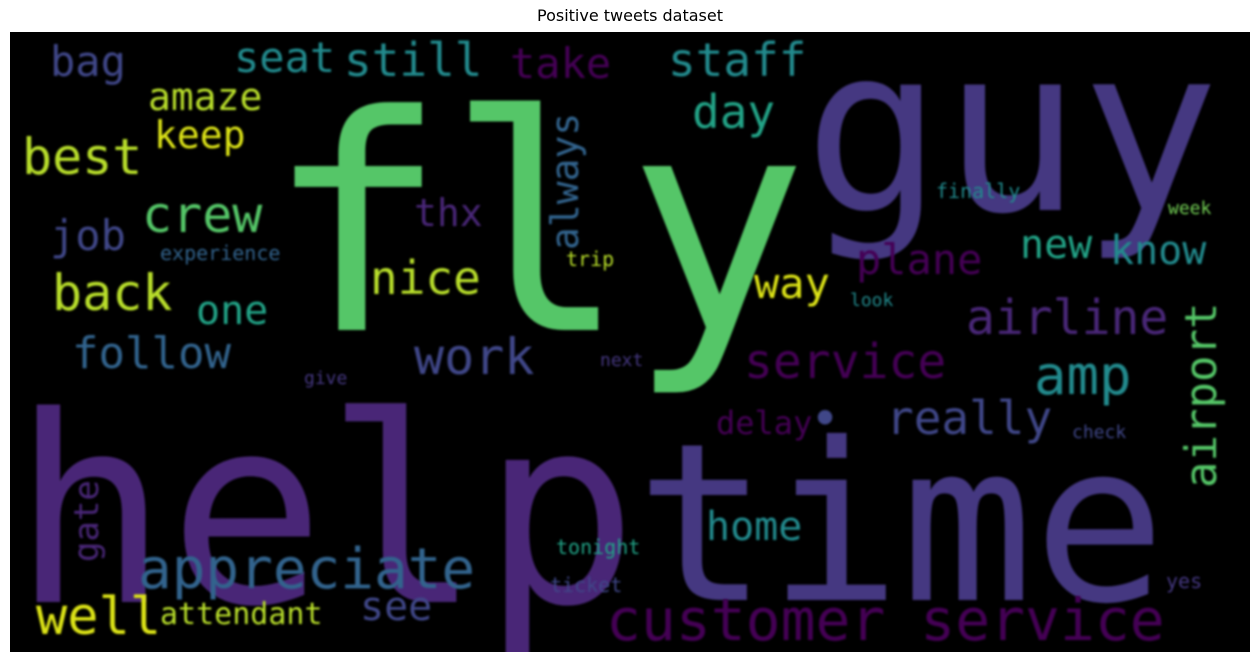  Describe the element at coordinates (872, 300) in the screenshot. I see `word-look: look` at that location.